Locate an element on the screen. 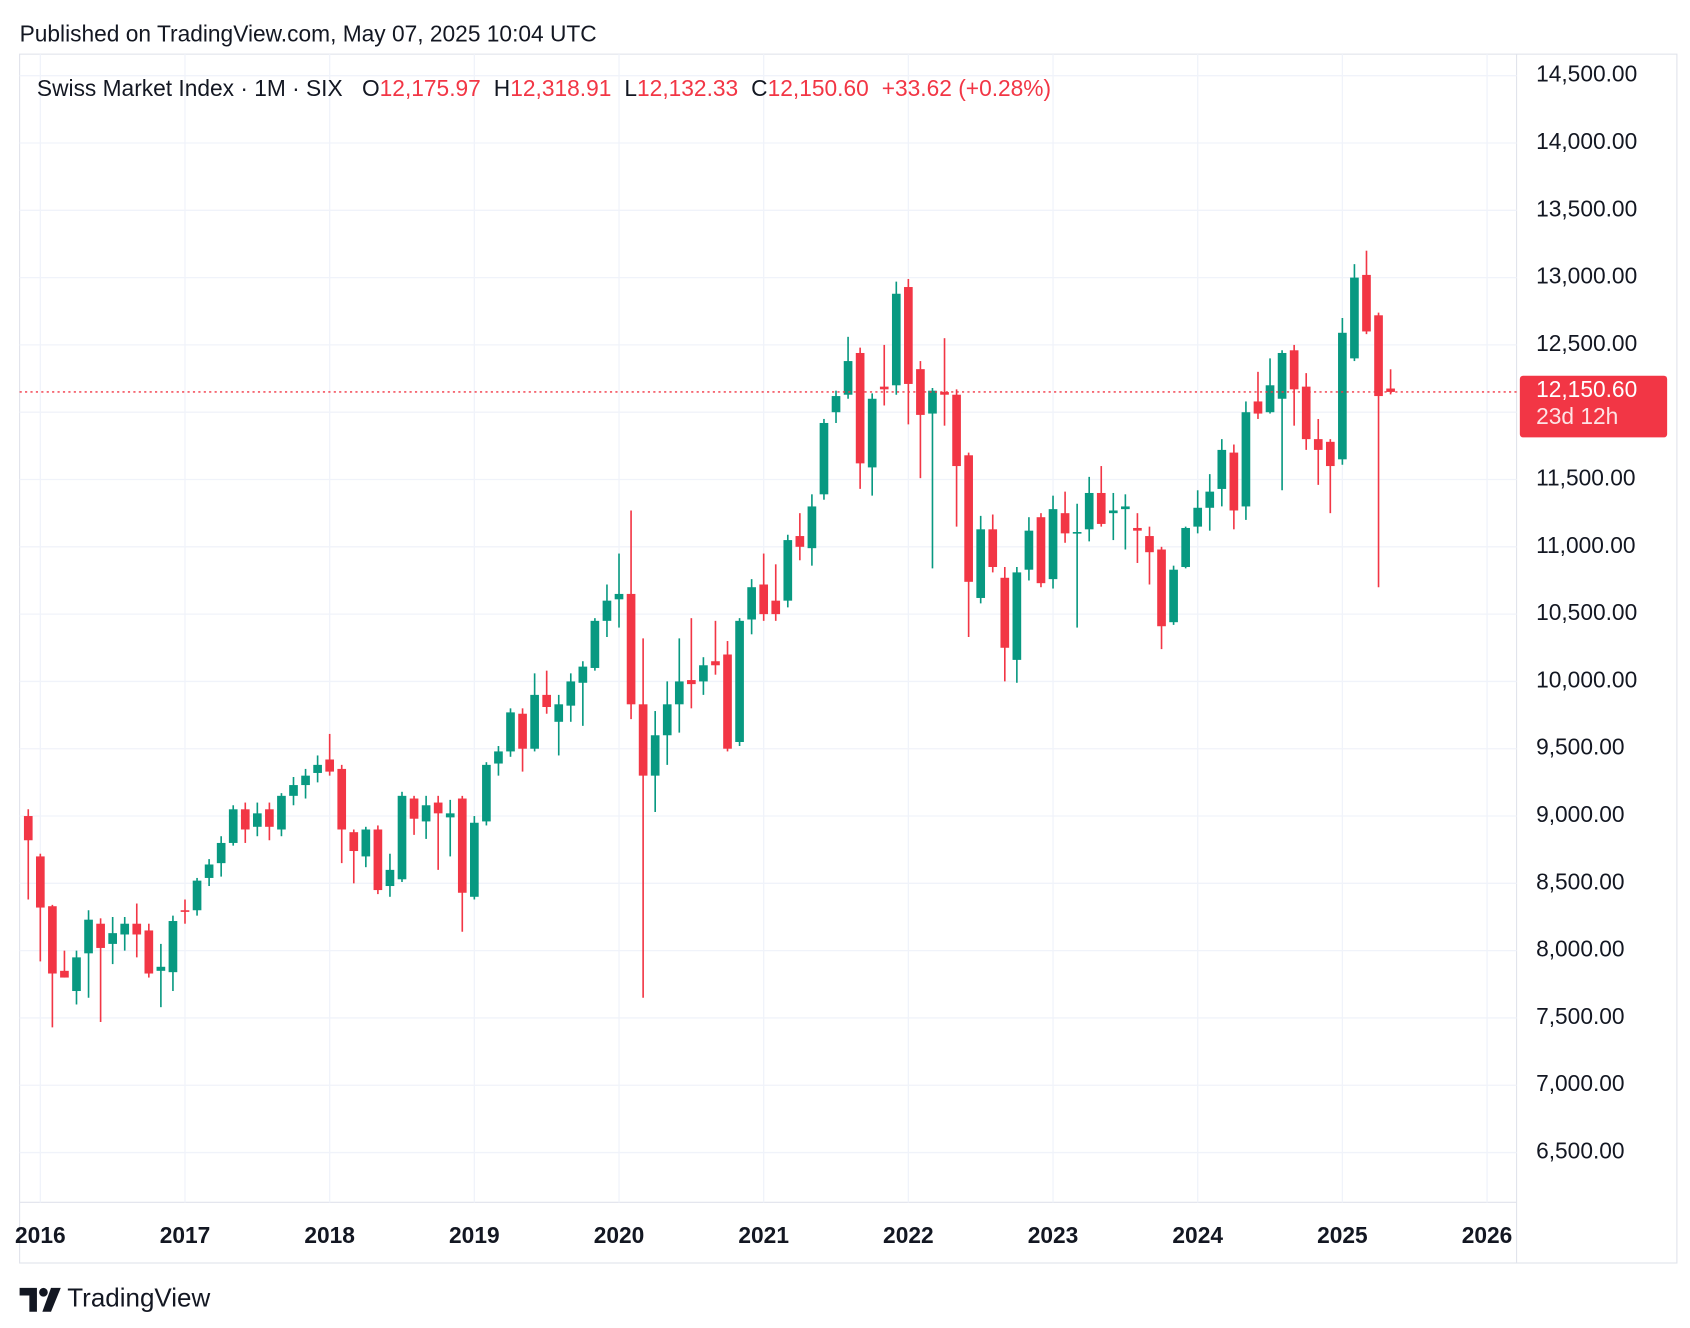 The height and width of the screenshot is (1328, 1690). x-tick-label: 2018 is located at coordinates (329, 1235).